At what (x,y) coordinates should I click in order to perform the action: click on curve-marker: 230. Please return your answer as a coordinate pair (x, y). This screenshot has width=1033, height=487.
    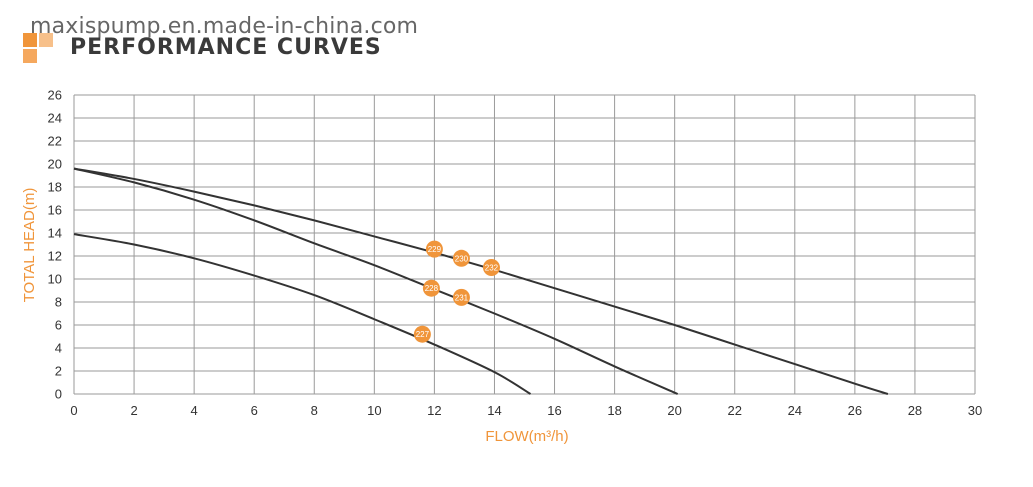
    Looking at the image, I should click on (461, 258).